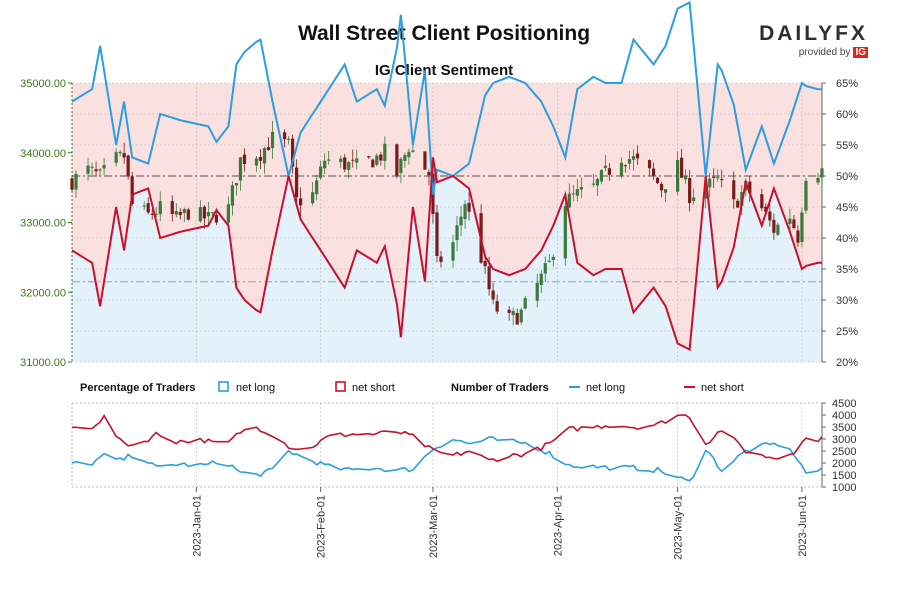  I want to click on chart-title: Wall Street Client Positioning, so click(444, 33).